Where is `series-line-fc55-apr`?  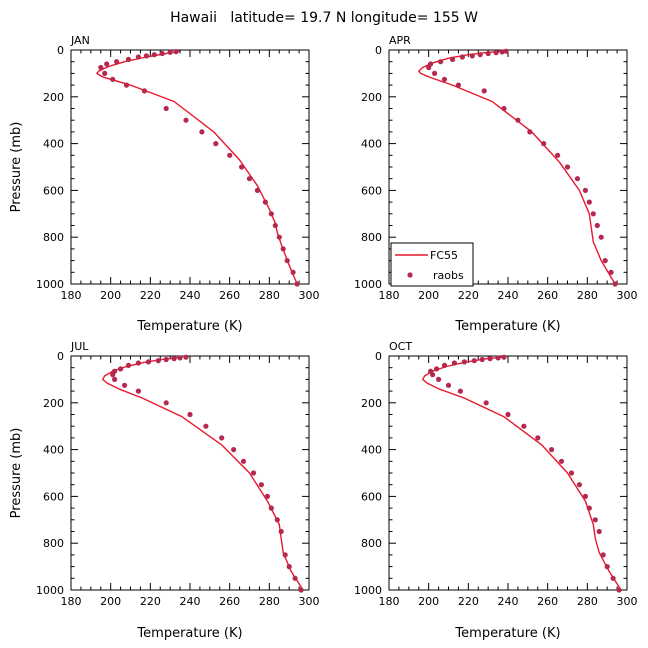
series-line-fc55-apr is located at coordinates (517, 167).